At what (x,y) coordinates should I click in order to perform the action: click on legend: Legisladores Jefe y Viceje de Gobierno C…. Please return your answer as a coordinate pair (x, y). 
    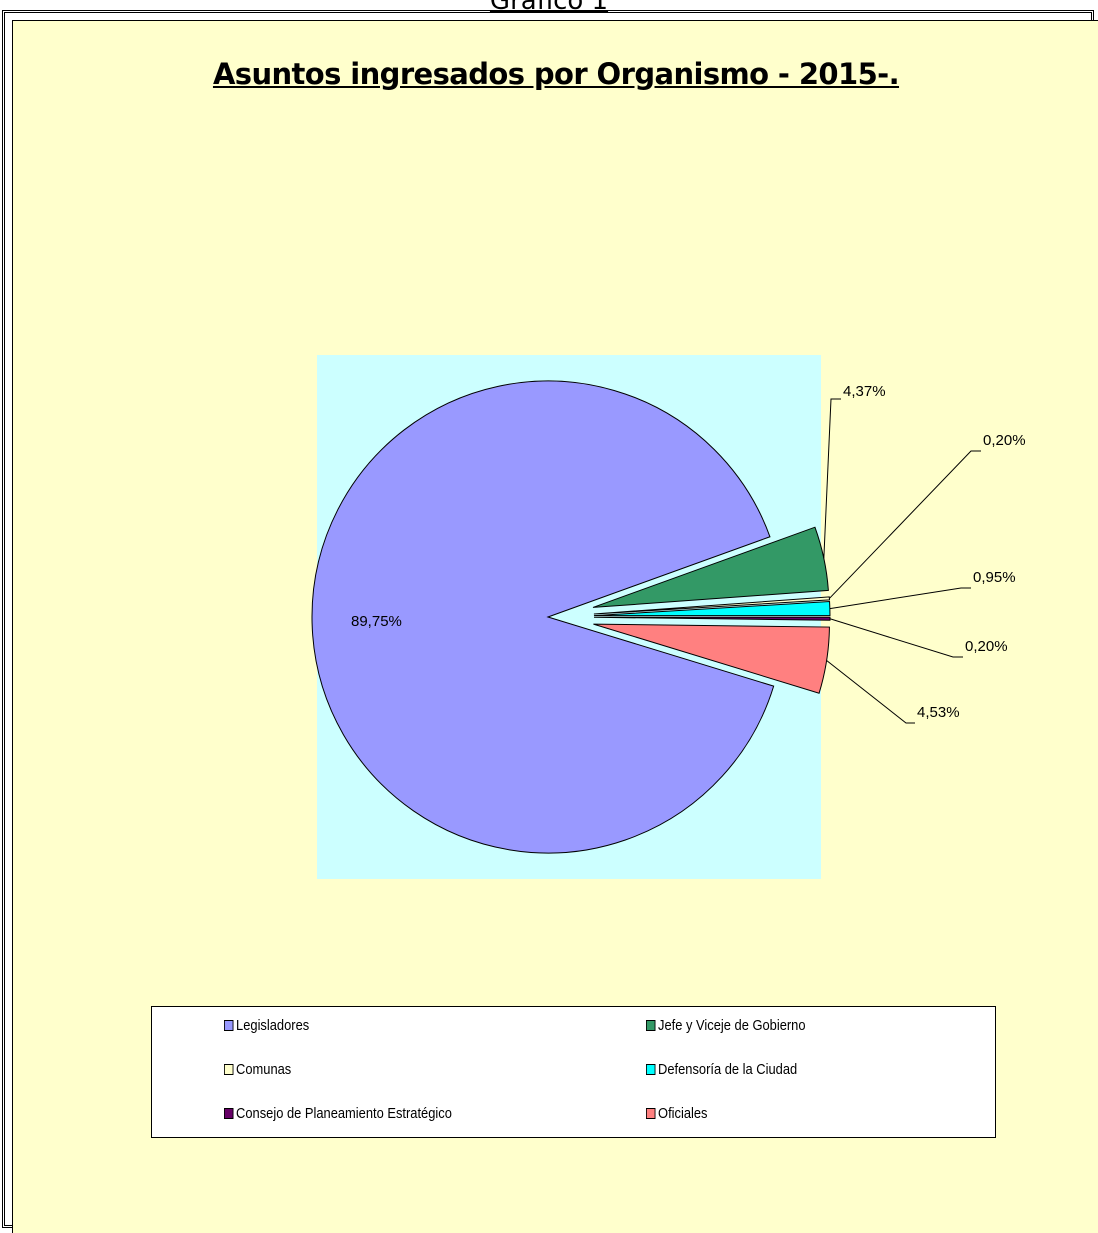
    Looking at the image, I should click on (573, 1072).